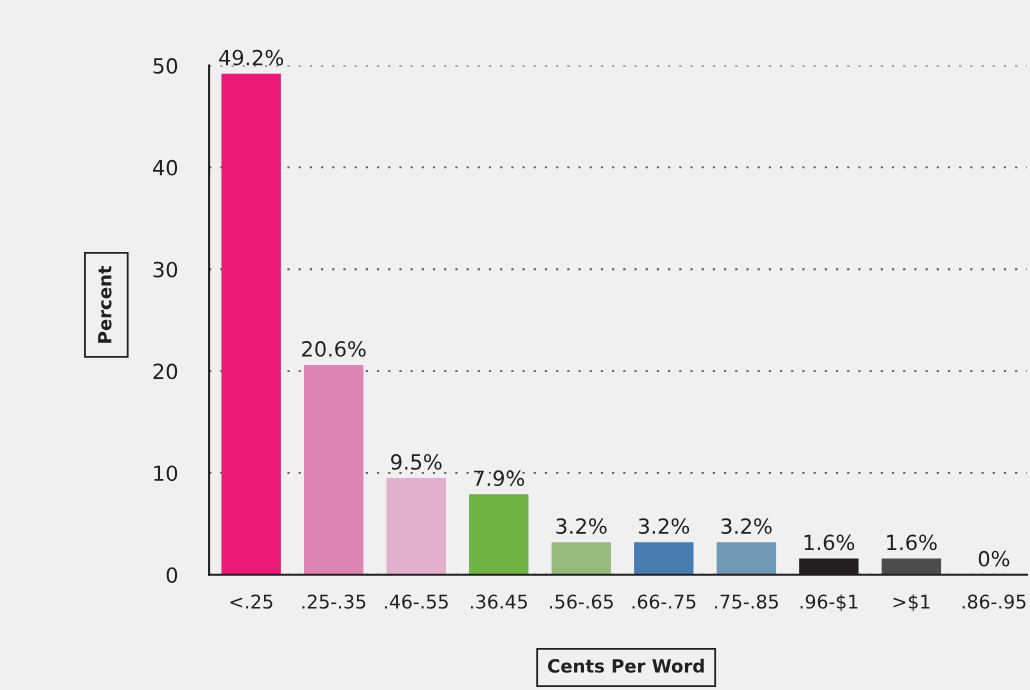 The height and width of the screenshot is (690, 1030). I want to click on y-tick-label: 20, so click(165, 371).